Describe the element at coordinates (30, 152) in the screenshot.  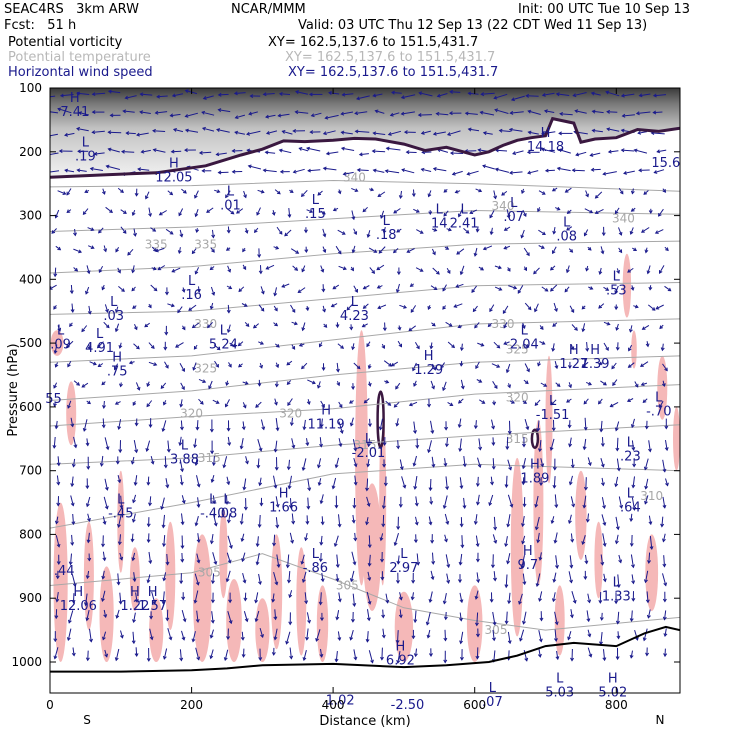
I see `y-tick-label: 200` at that location.